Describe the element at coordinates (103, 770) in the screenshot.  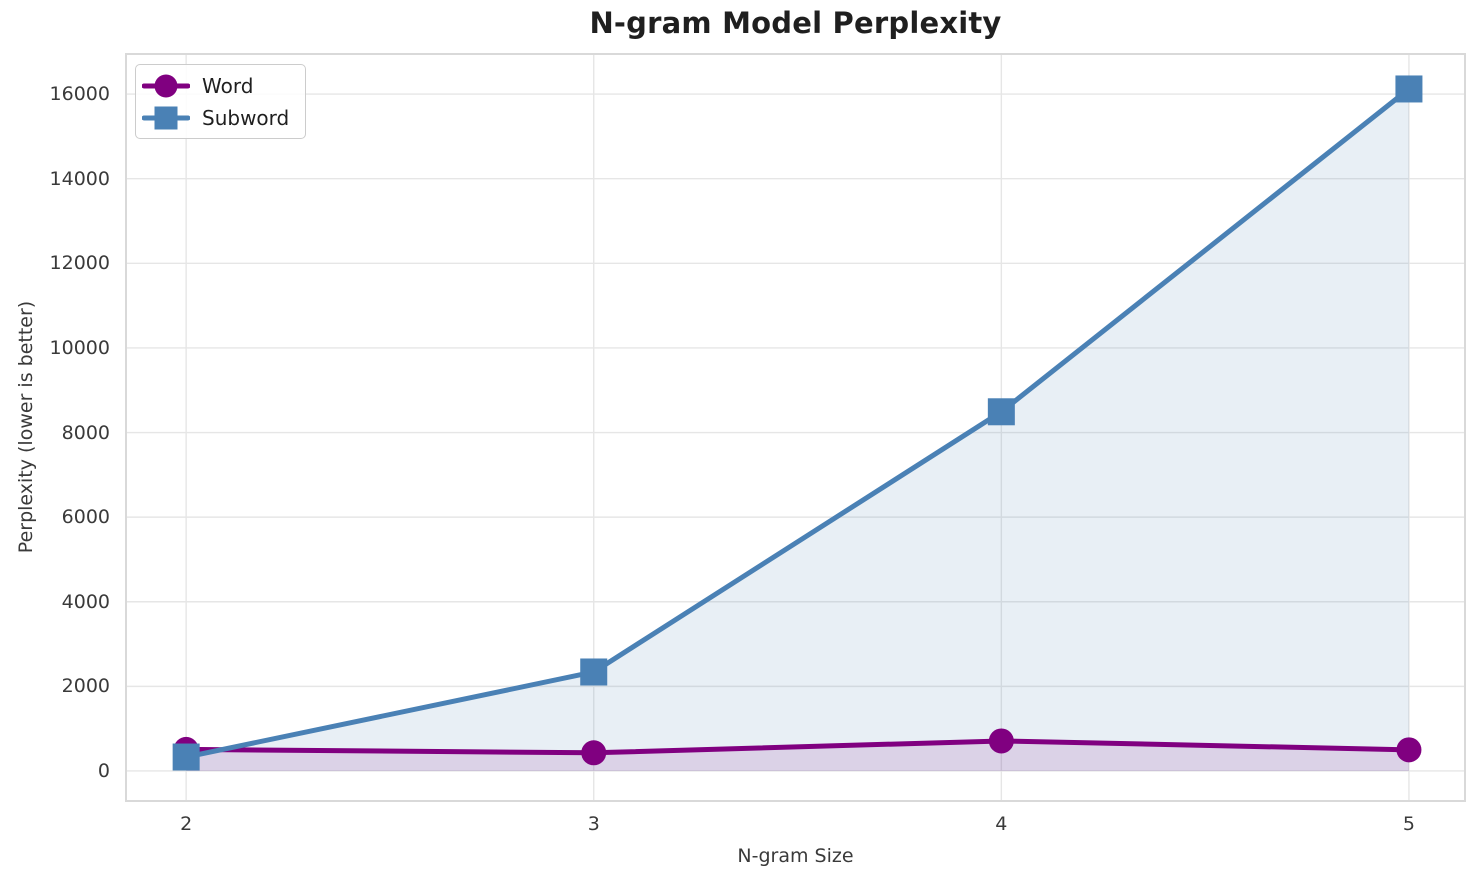
I see `y-tick-label: 0` at that location.